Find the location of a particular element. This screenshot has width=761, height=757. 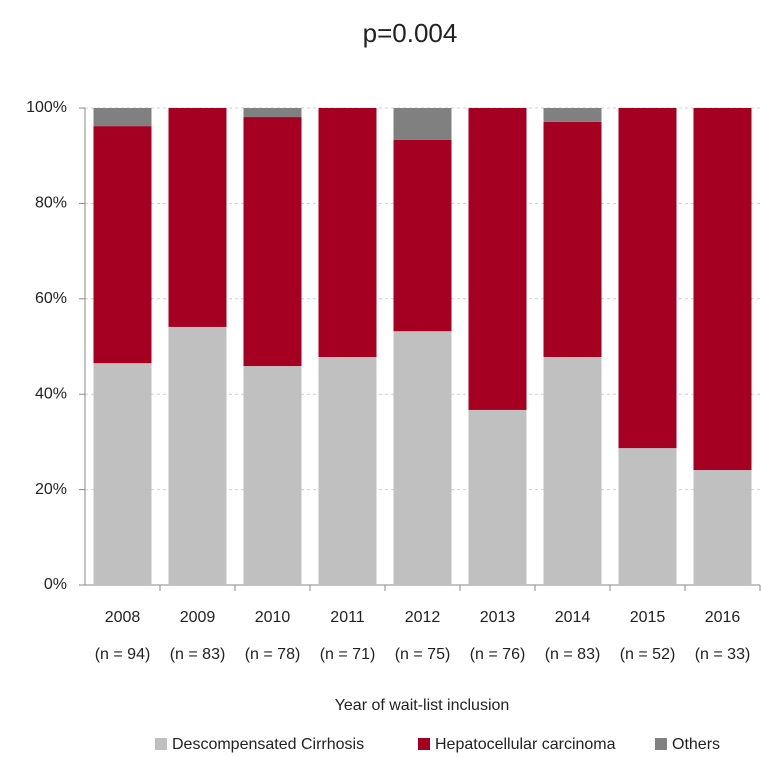

legend-label: Descompensated Cirrhosis is located at coordinates (268, 744).